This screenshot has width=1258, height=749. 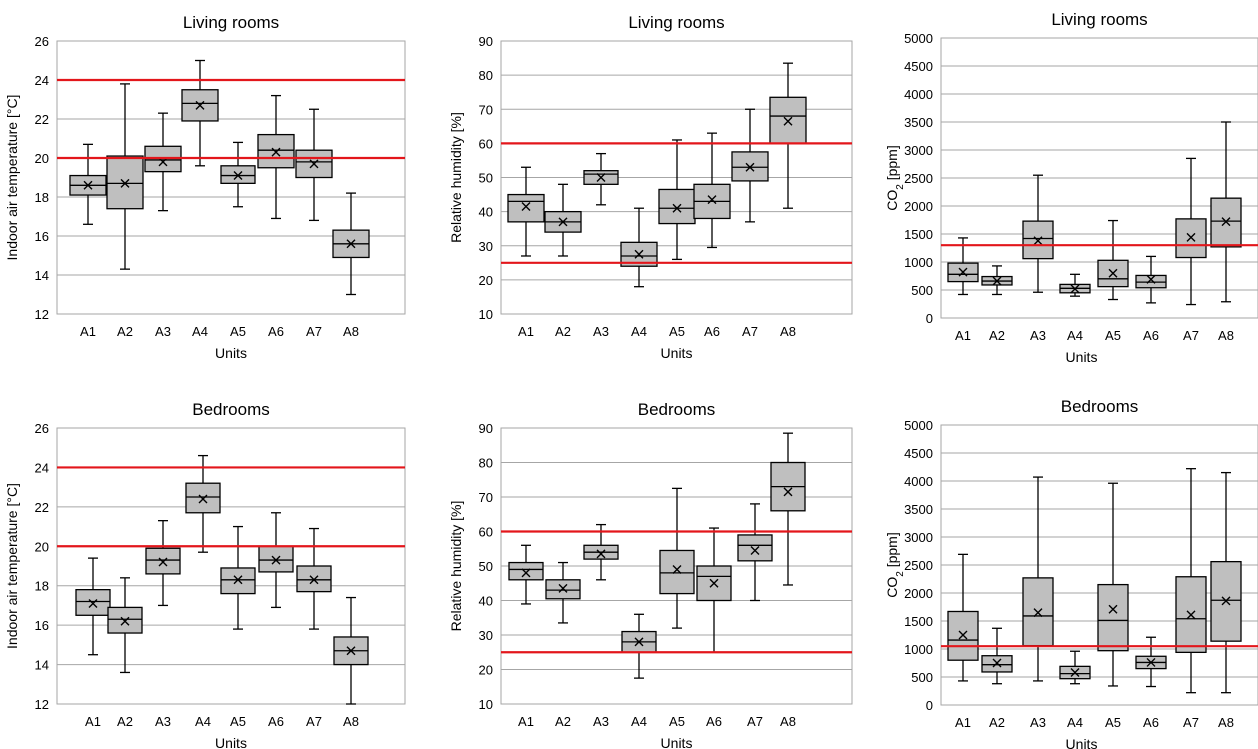 What do you see at coordinates (918, 262) in the screenshot?
I see `y-tick-label: 1000` at bounding box center [918, 262].